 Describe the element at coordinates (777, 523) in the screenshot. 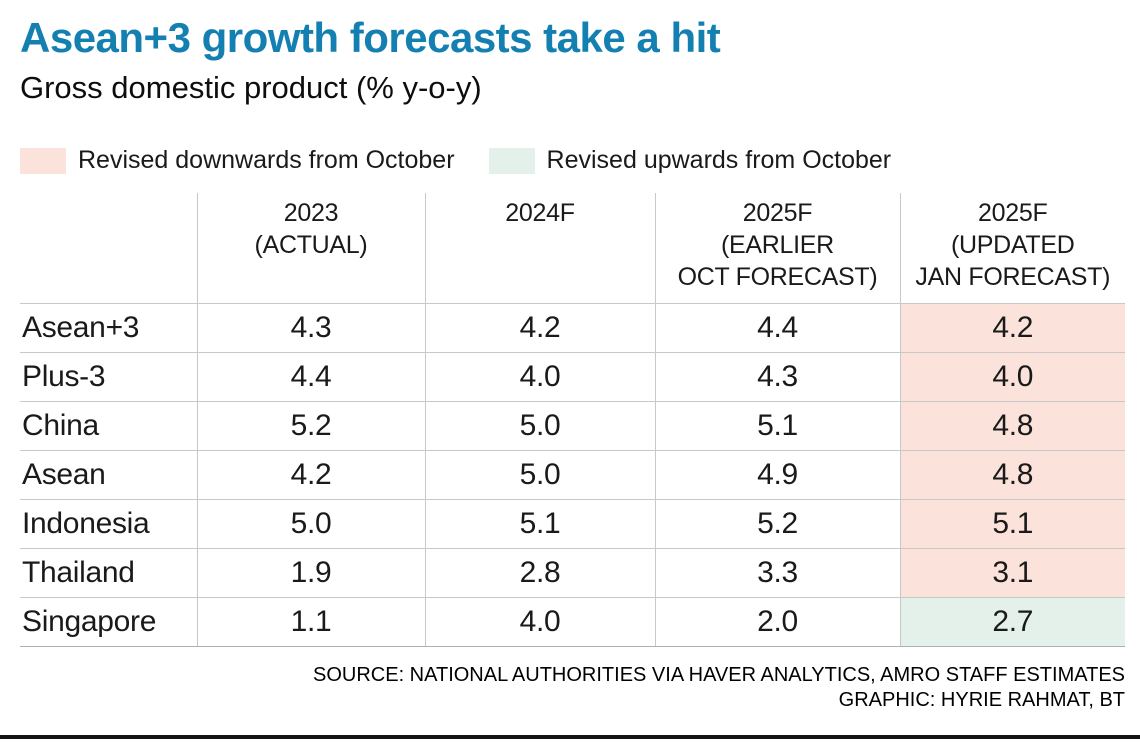

I see `value-2025f-earlier: 5.2` at that location.